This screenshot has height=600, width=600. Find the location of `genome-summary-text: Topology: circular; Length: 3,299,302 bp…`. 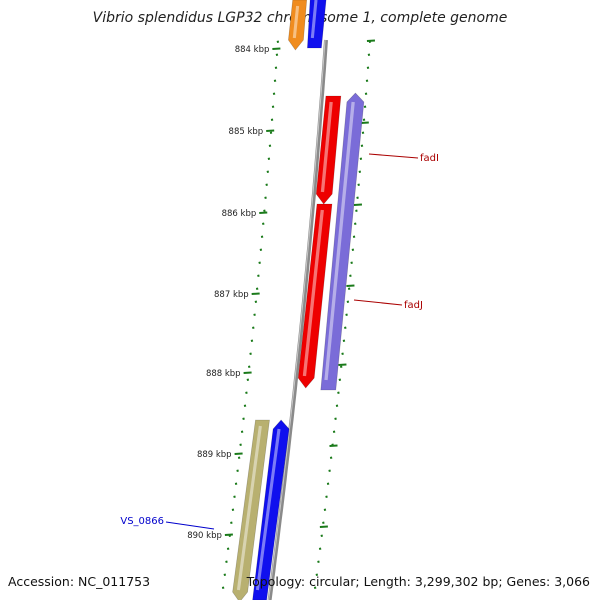

genome-summary-text: Topology: circular; Length: 3,299,302 bp… is located at coordinates (418, 581).